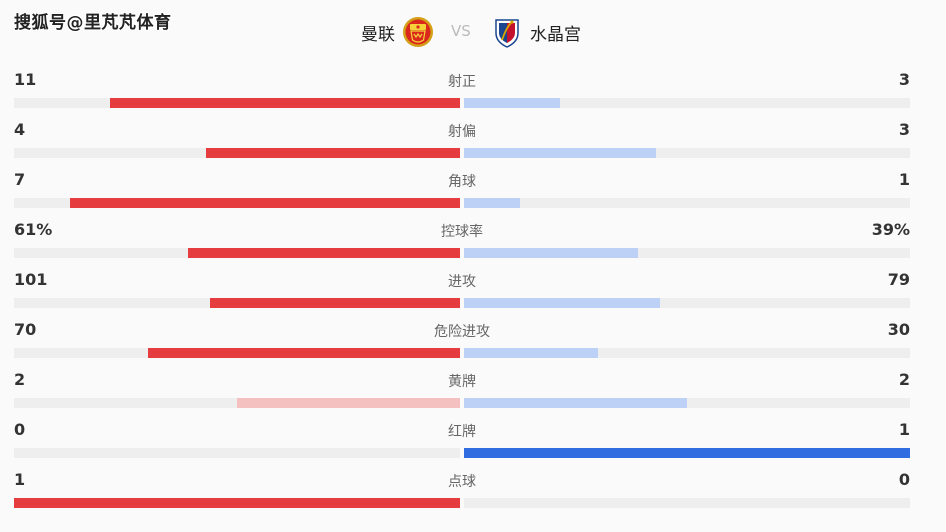 This screenshot has height=532, width=946. I want to click on vs-label: VS, so click(461, 31).